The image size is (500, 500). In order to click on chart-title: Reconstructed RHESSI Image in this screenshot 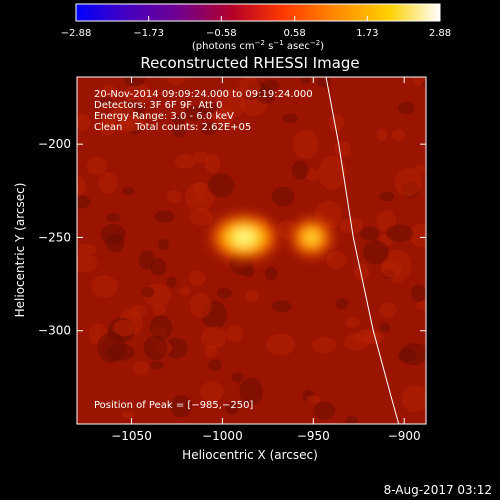, I will do `click(249, 63)`.